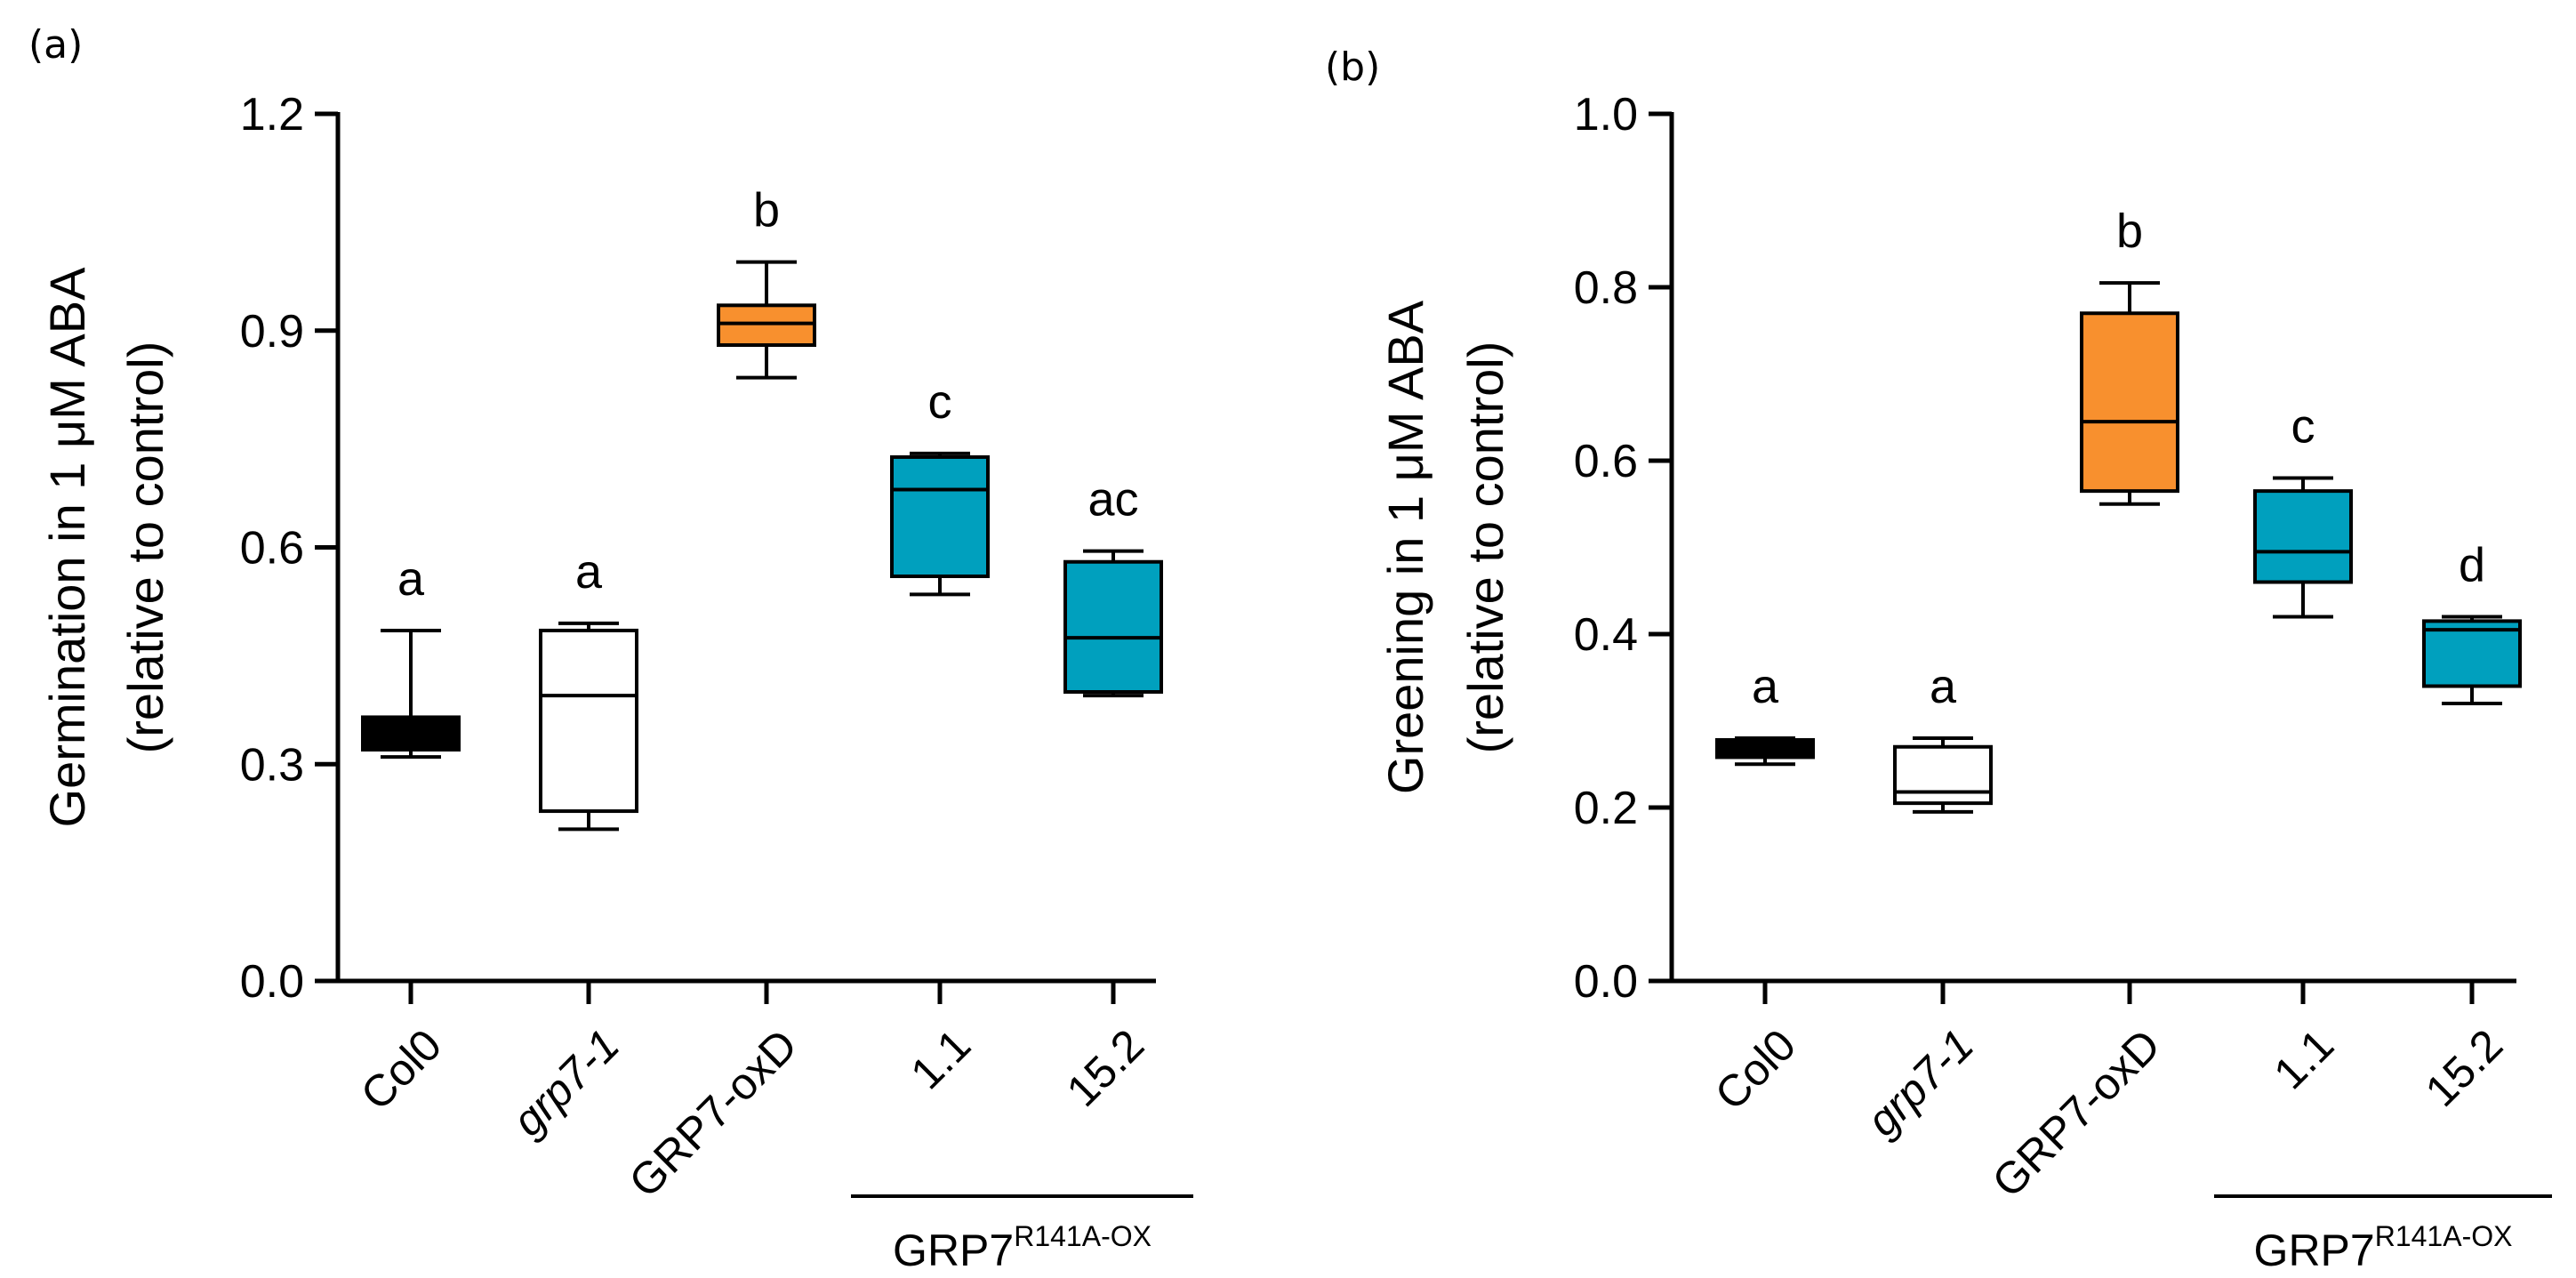 The width and height of the screenshot is (2576, 1278). I want to click on y-tick-label: 0.9, so click(272, 332).